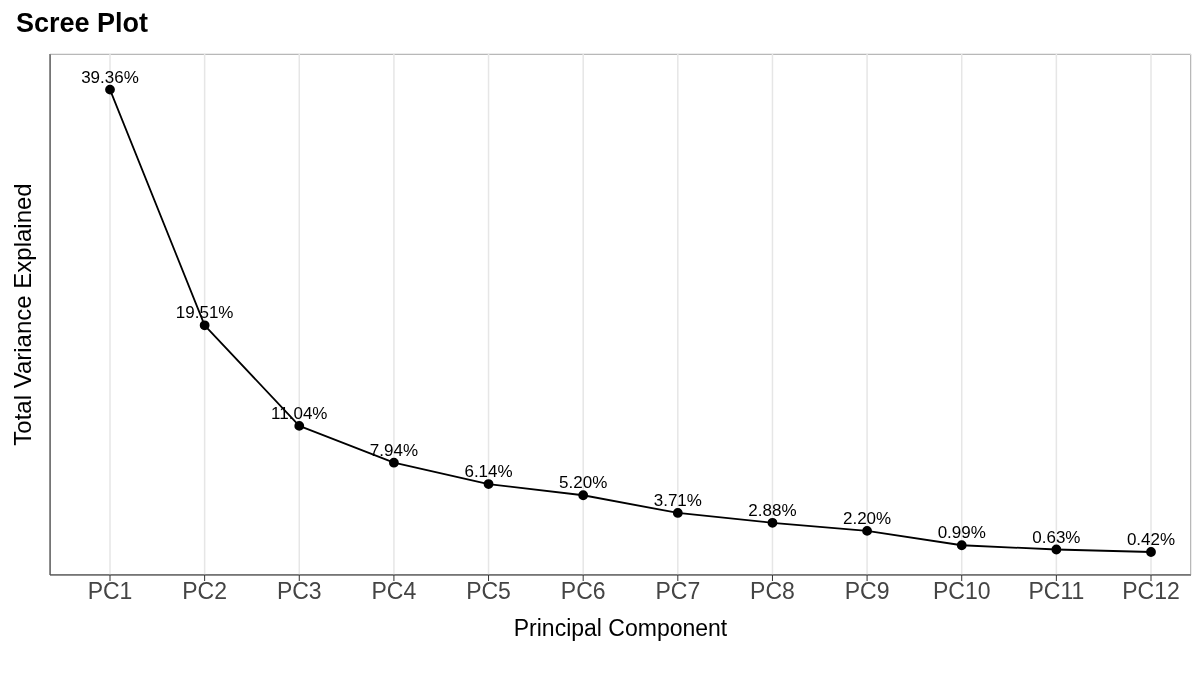  What do you see at coordinates (488, 472) in the screenshot?
I see `data-label: 6.14%` at bounding box center [488, 472].